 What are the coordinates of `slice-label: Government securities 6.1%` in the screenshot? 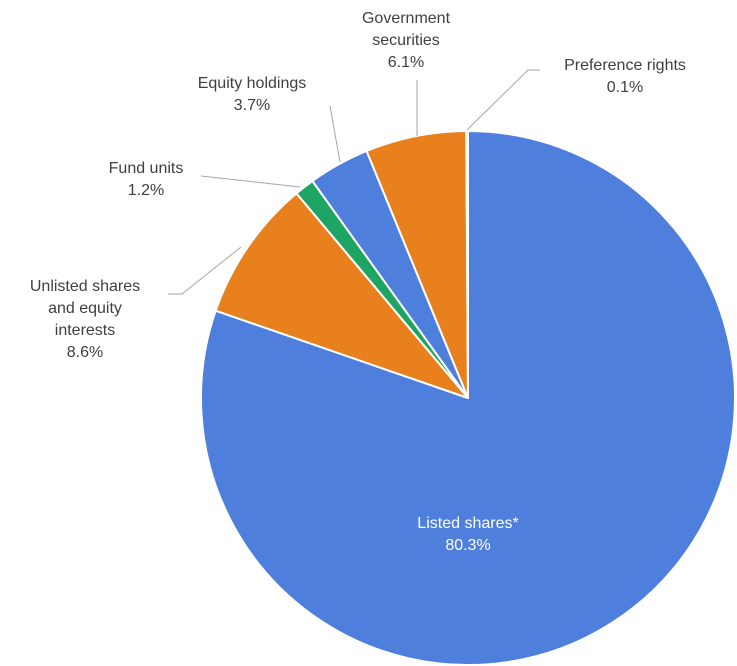 It's located at (406, 40).